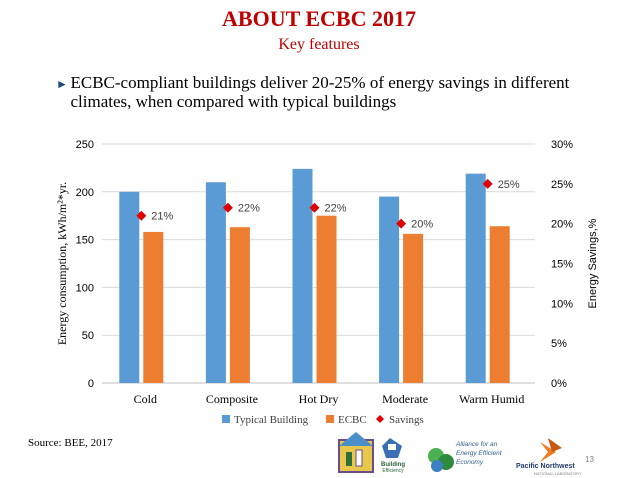 The width and height of the screenshot is (638, 478). Describe the element at coordinates (491, 399) in the screenshot. I see `x-tick-label: Warm Humid` at that location.